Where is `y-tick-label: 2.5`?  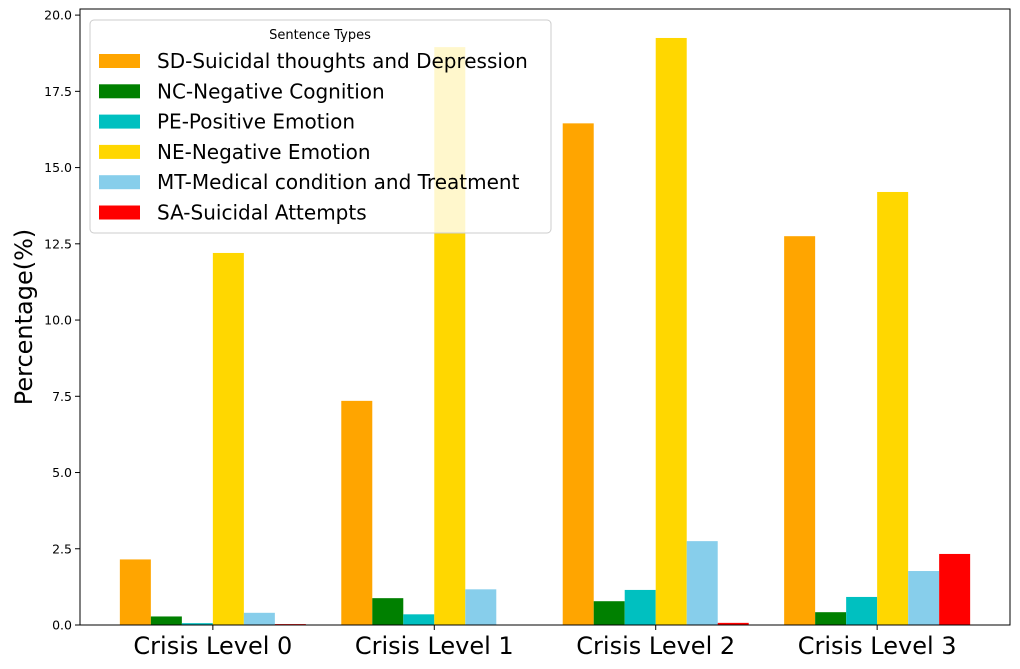 y-tick-label: 2.5 is located at coordinates (62, 548).